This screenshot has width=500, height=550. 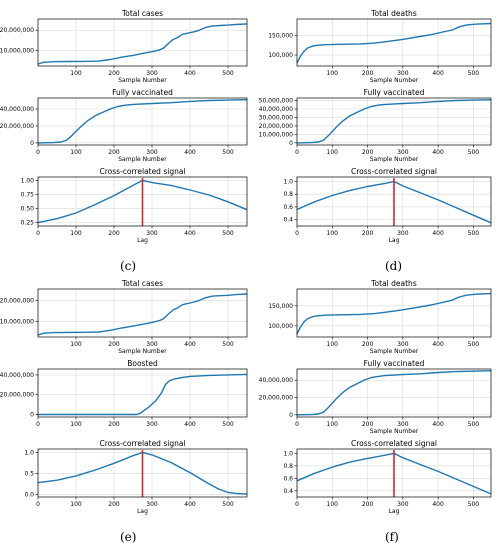 What do you see at coordinates (28, 209) in the screenshot?
I see `y-tick-label: 0.50` at bounding box center [28, 209].